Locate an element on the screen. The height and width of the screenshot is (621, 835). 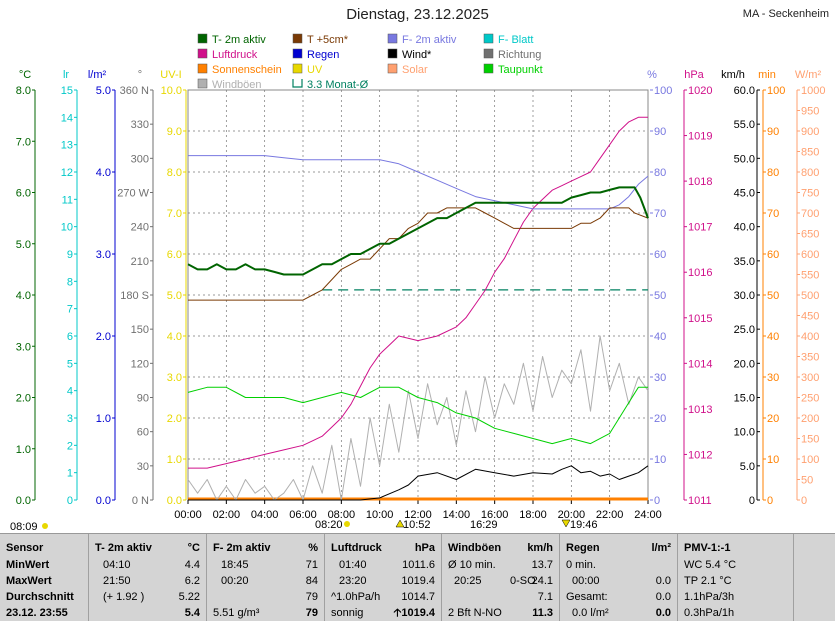
rain-r3-label: Gesamt: is located at coordinates (587, 597).